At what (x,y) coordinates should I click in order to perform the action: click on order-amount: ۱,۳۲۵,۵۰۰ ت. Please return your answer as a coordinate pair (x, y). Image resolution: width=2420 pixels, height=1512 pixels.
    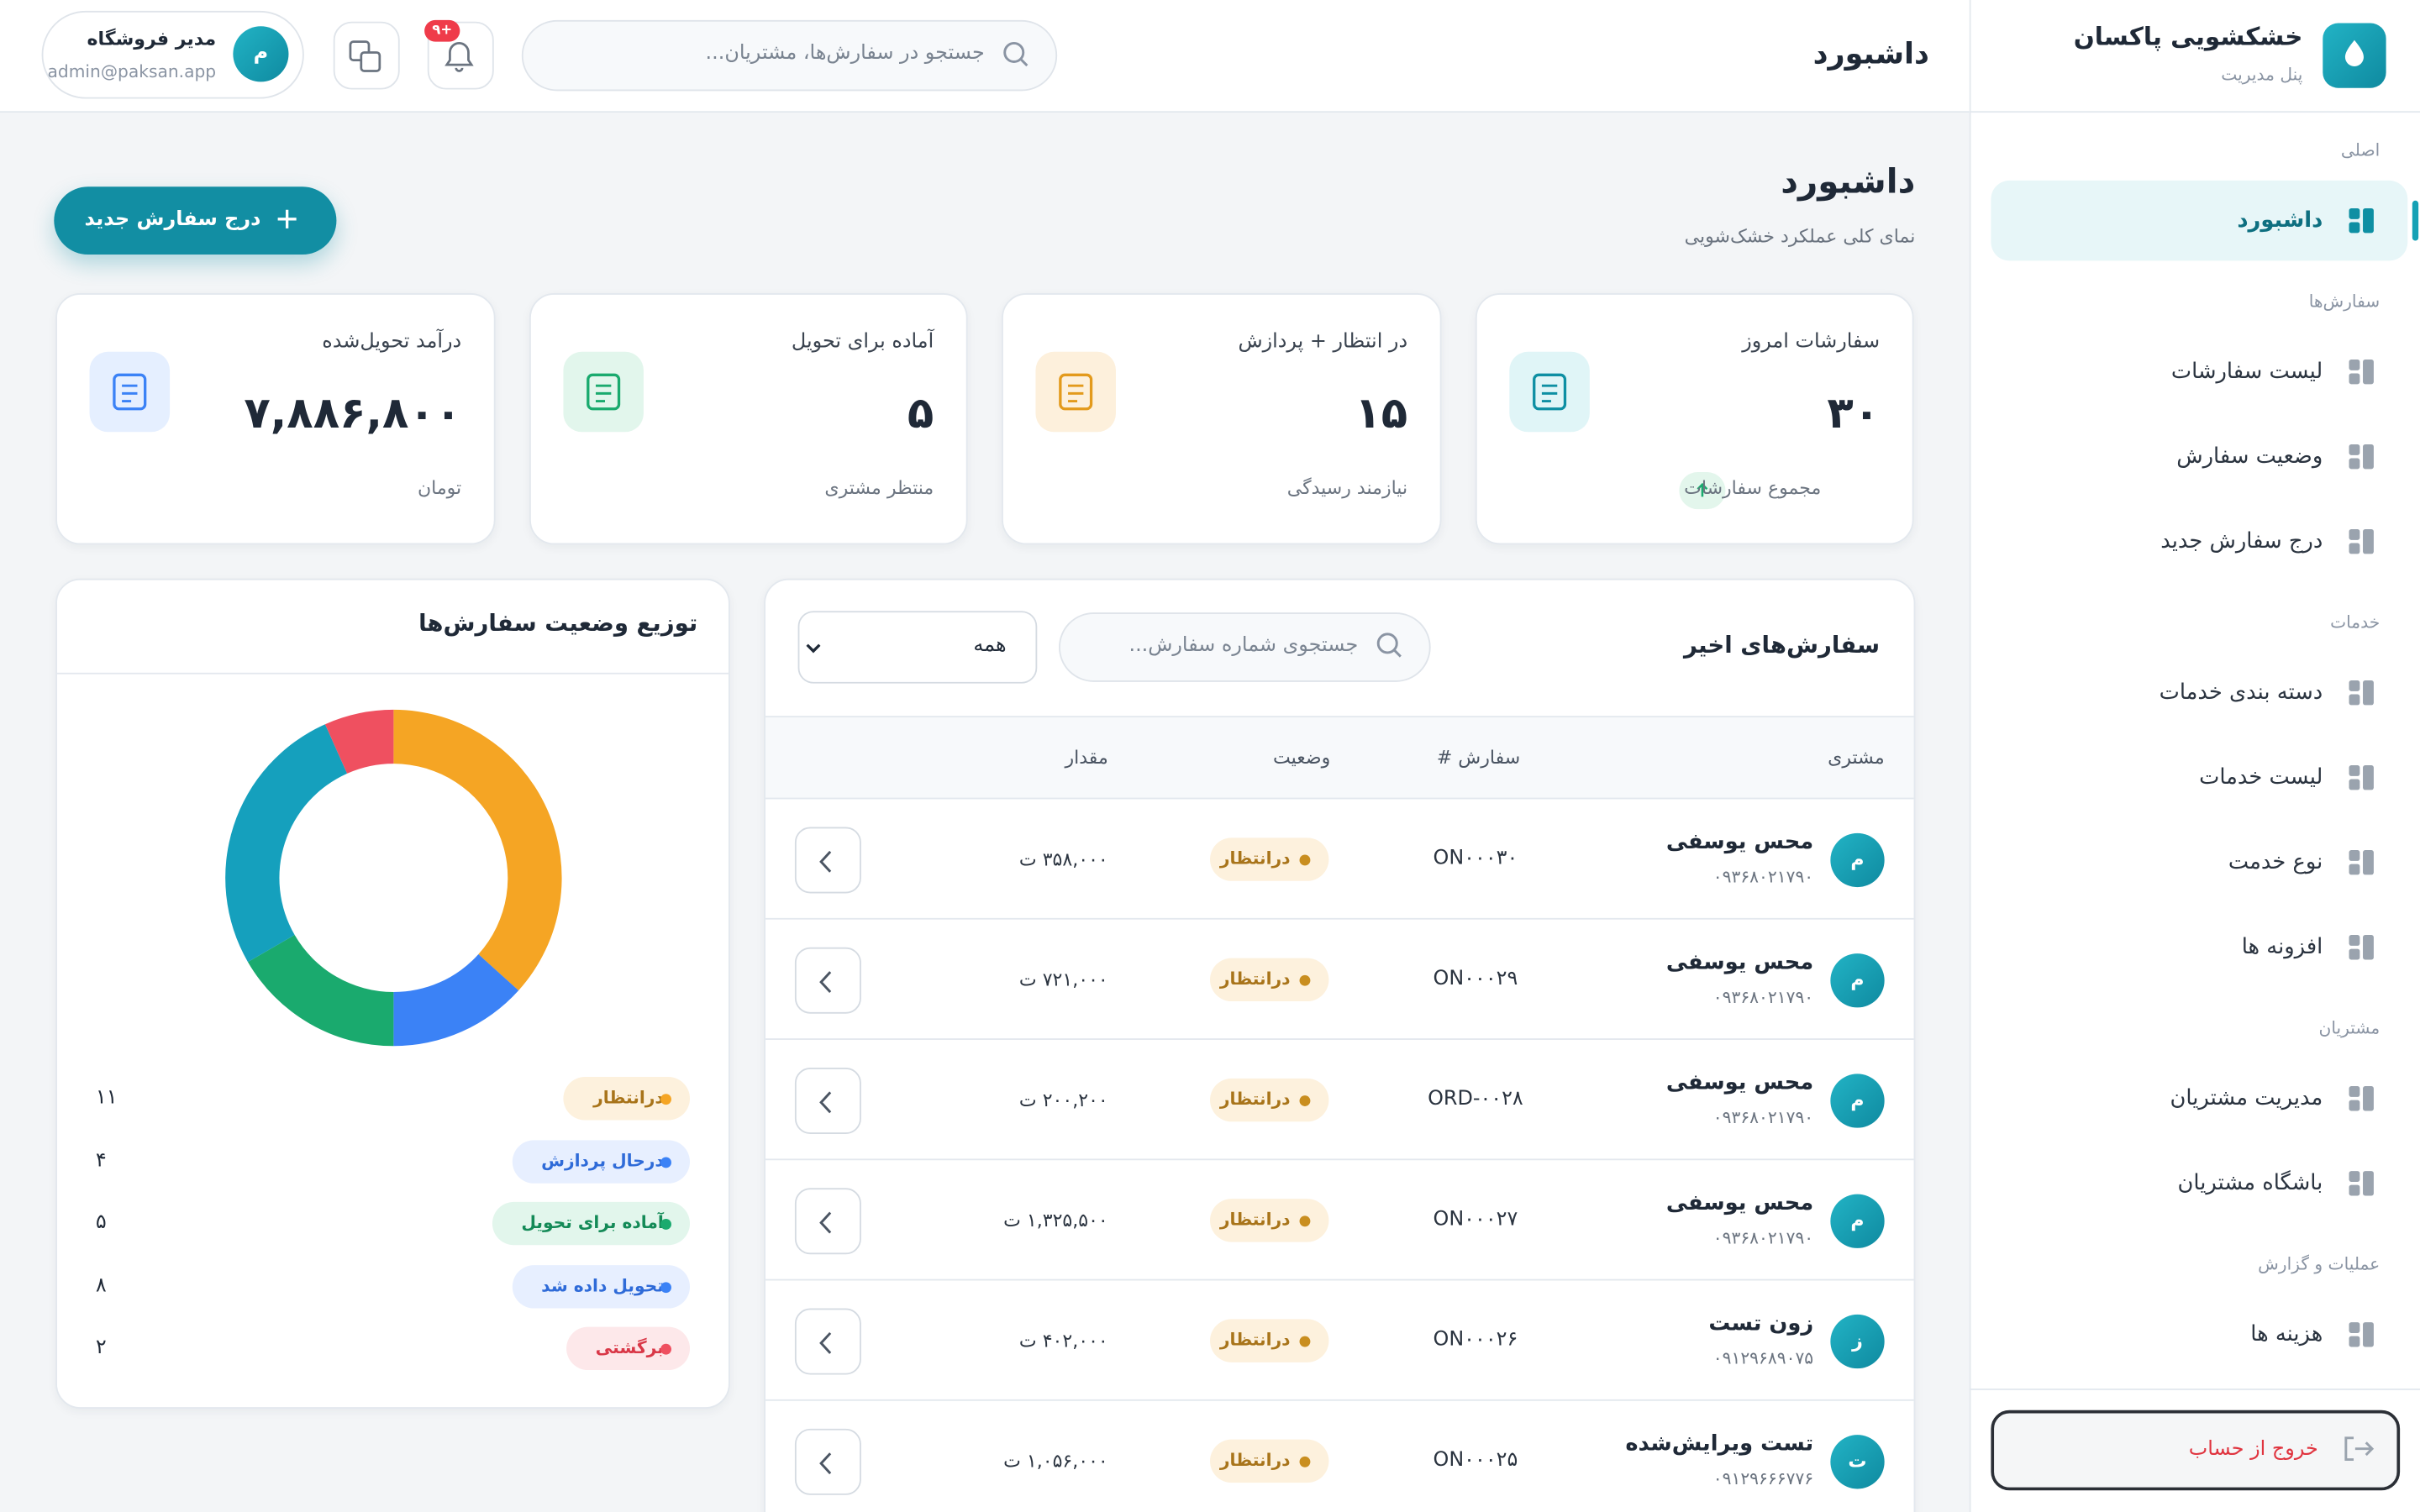
    Looking at the image, I should click on (1055, 1220).